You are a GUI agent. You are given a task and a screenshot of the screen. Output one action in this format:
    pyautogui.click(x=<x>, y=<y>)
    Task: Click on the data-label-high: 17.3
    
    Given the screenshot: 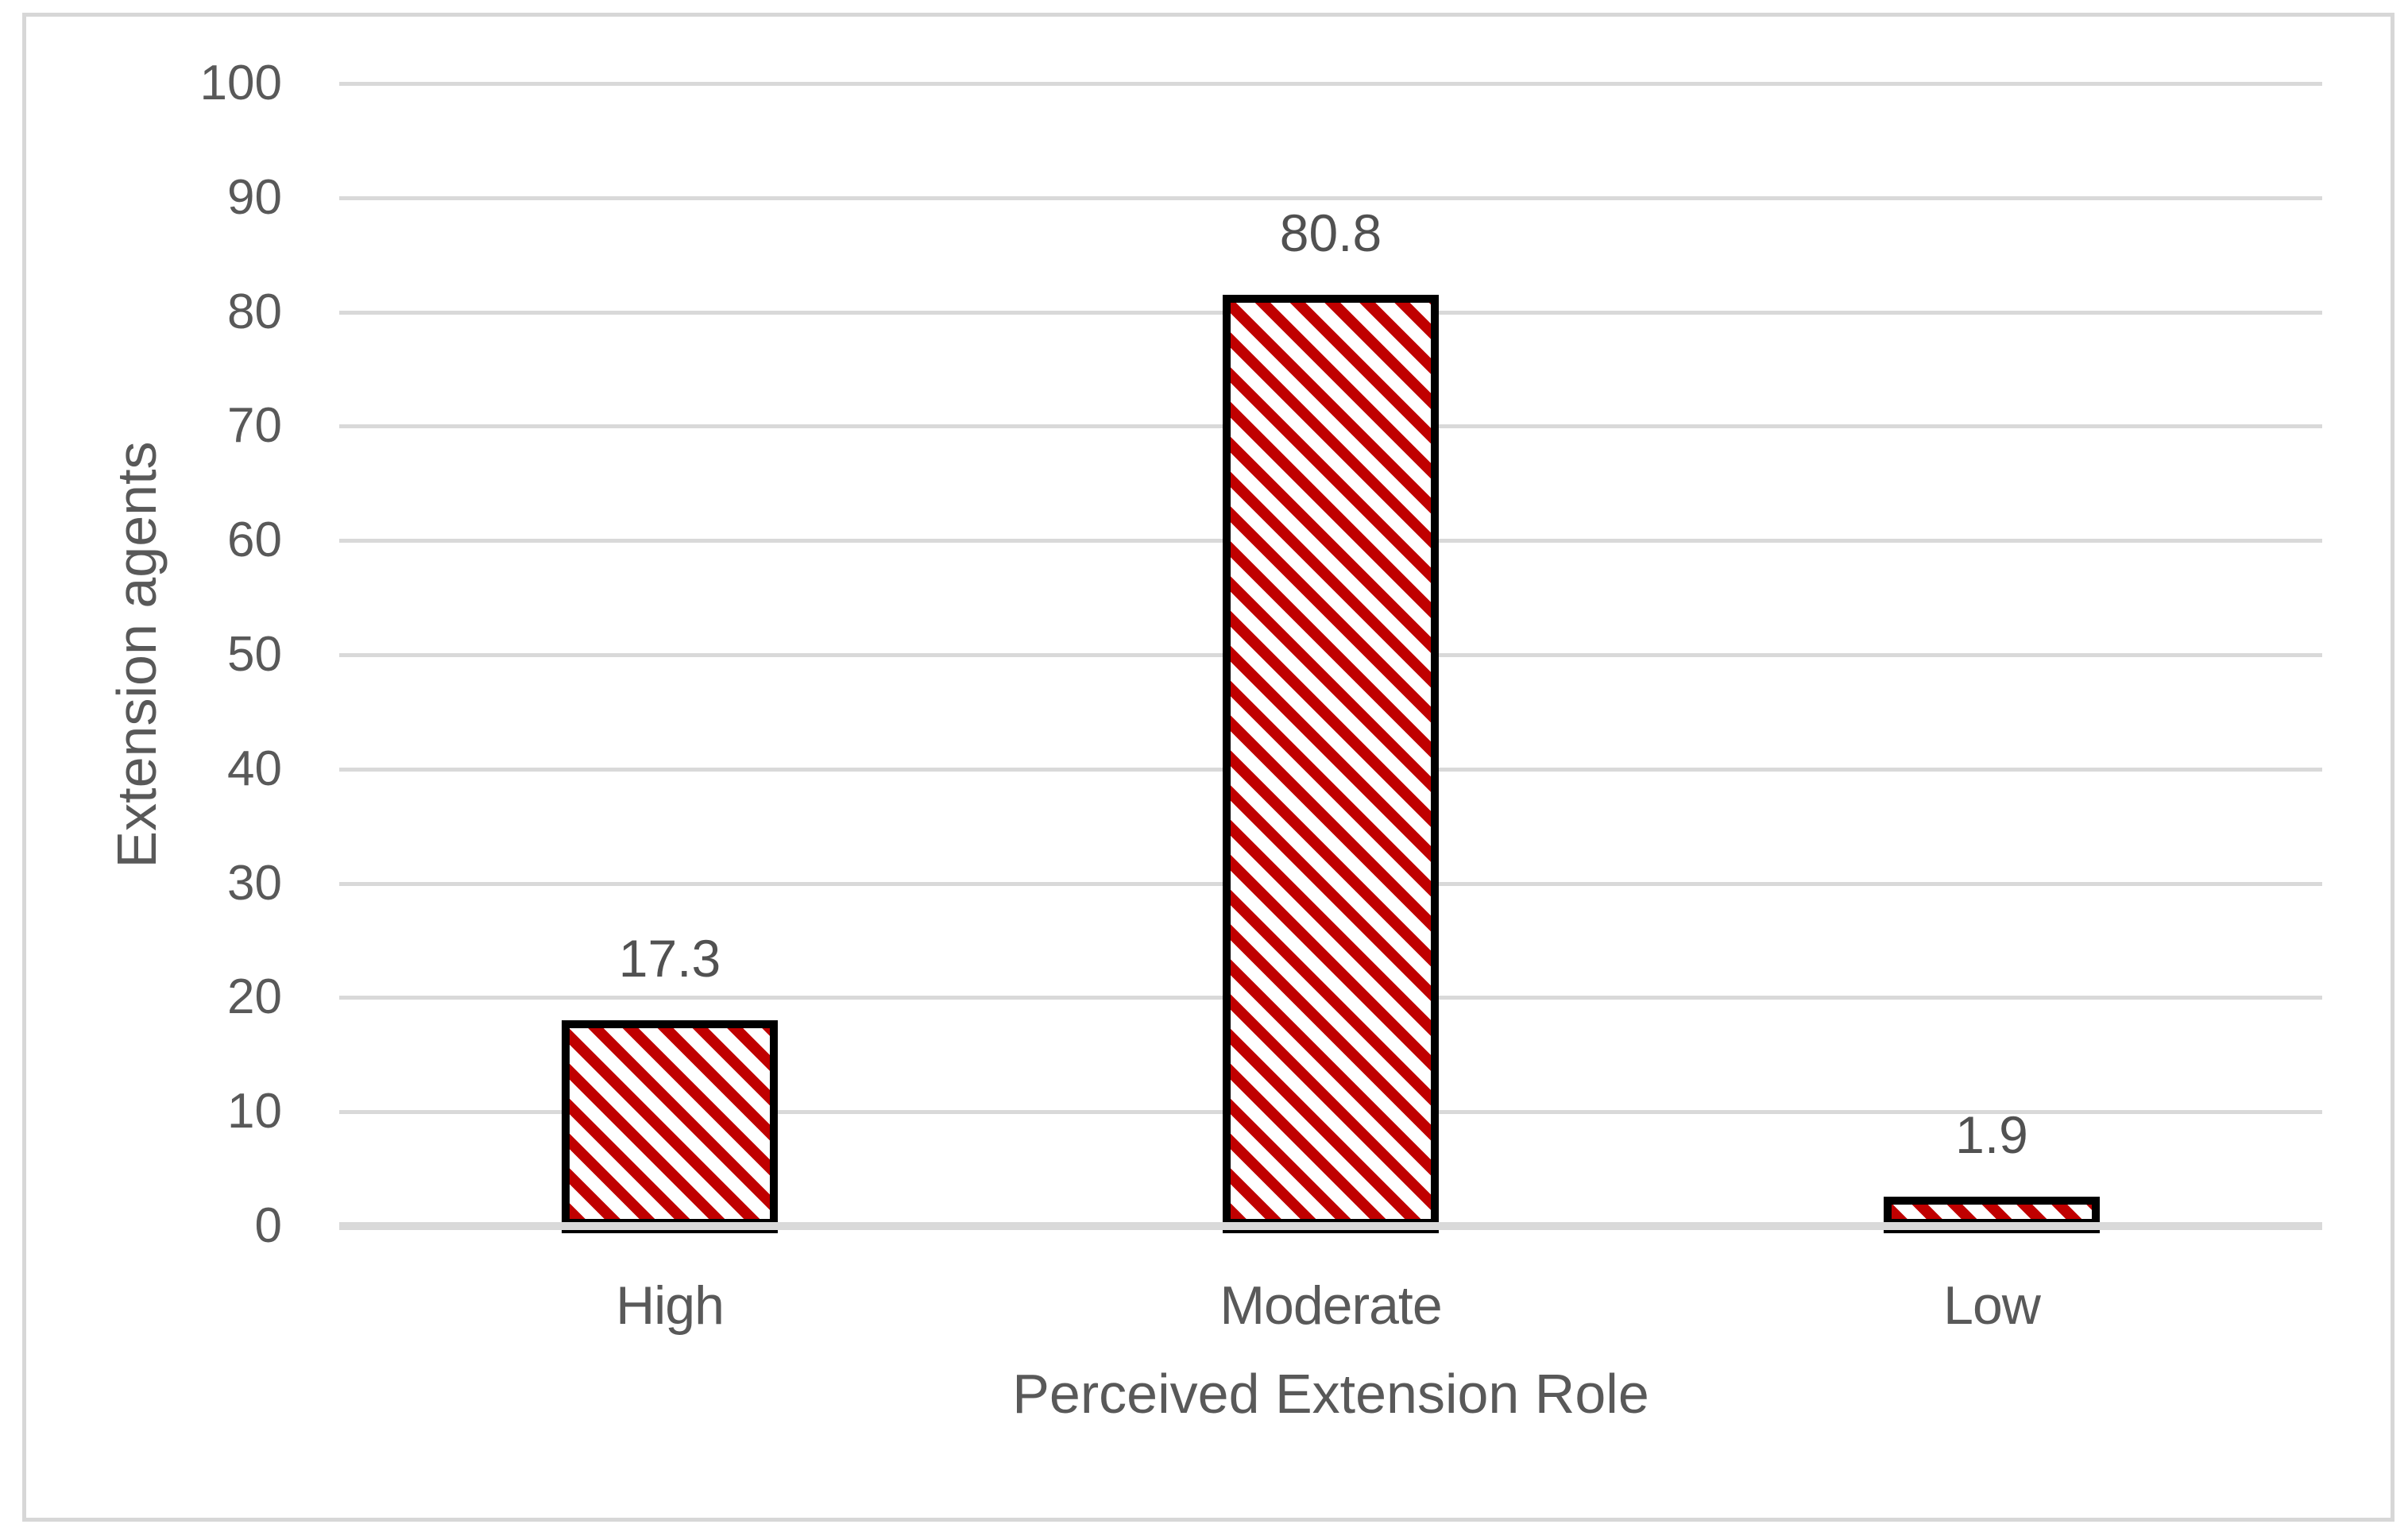 What is the action you would take?
    pyautogui.click(x=669, y=958)
    